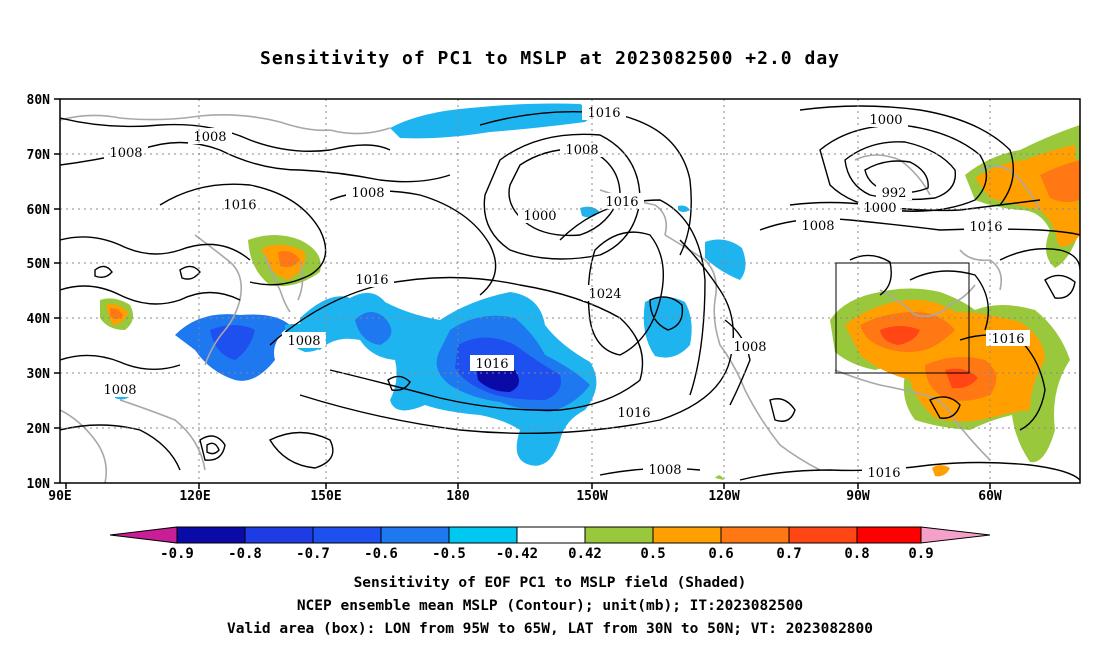  Describe the element at coordinates (381, 554) in the screenshot. I see `colorbar-label: -0.6` at that location.